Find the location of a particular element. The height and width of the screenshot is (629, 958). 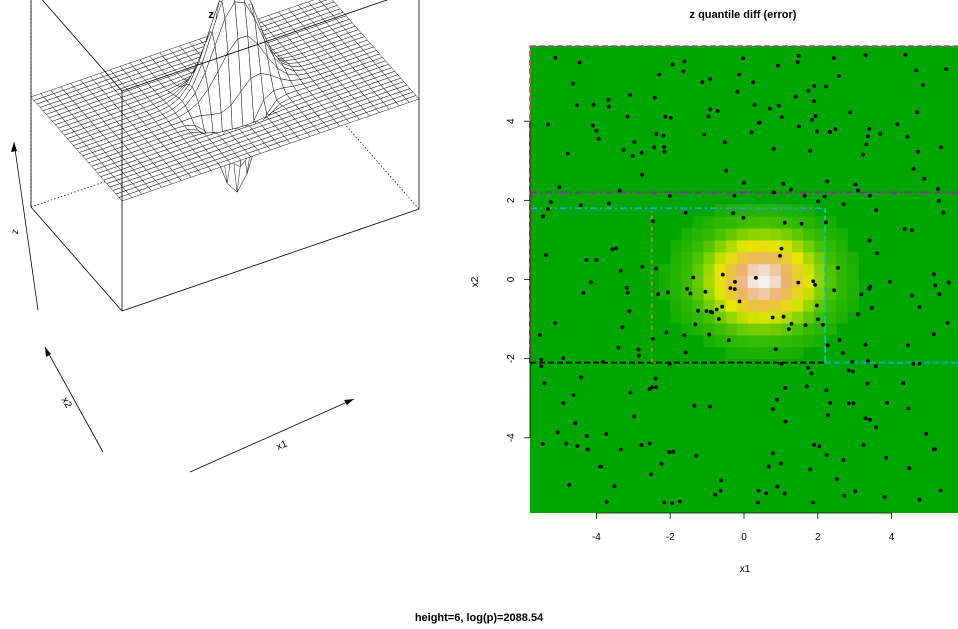

y-tick-label: 0 is located at coordinates (511, 279).